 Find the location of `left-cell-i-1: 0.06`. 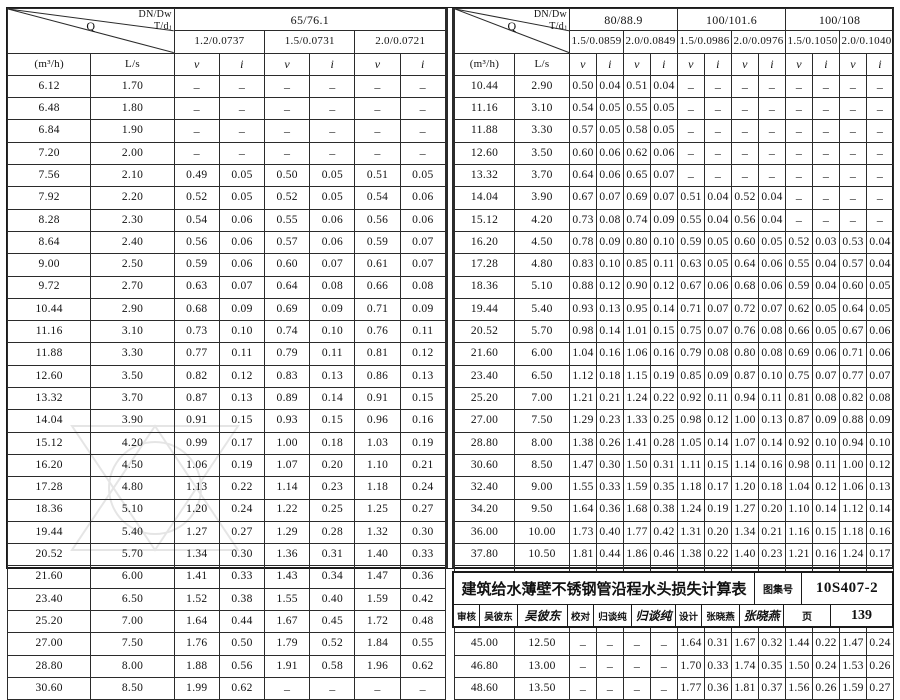

left-cell-i-1: 0.06 is located at coordinates (242, 242).